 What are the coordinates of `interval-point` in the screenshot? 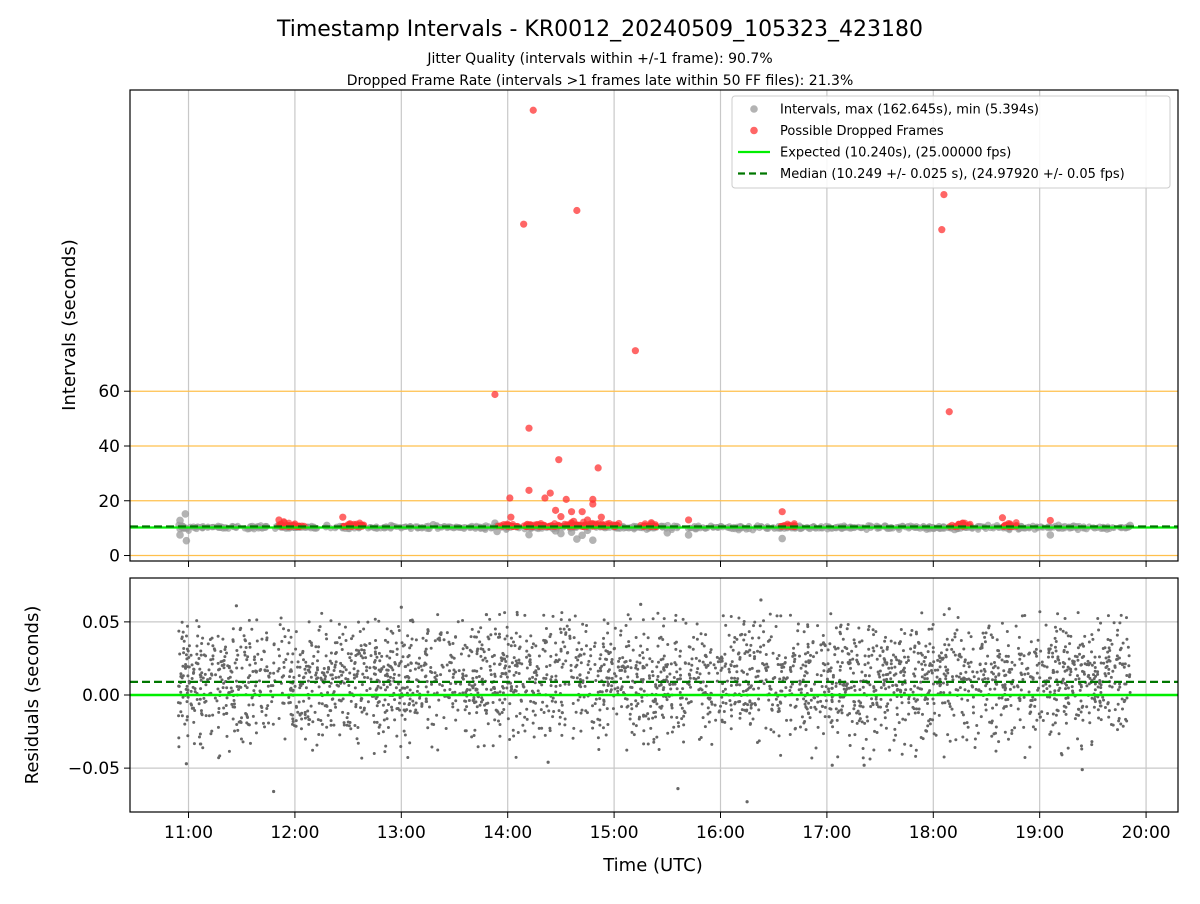 It's located at (571, 532).